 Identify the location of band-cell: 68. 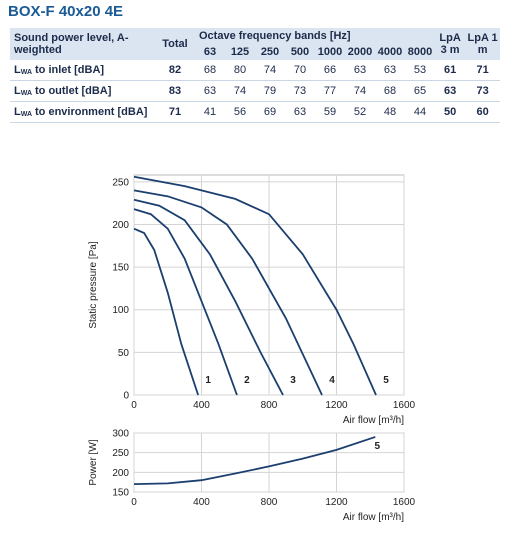
(390, 91).